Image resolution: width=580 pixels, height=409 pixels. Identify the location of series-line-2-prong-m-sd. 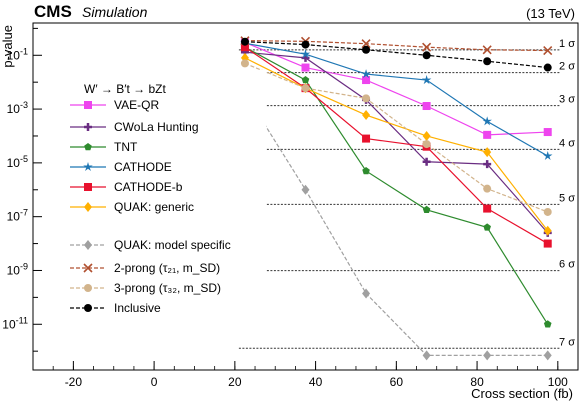
(396, 46).